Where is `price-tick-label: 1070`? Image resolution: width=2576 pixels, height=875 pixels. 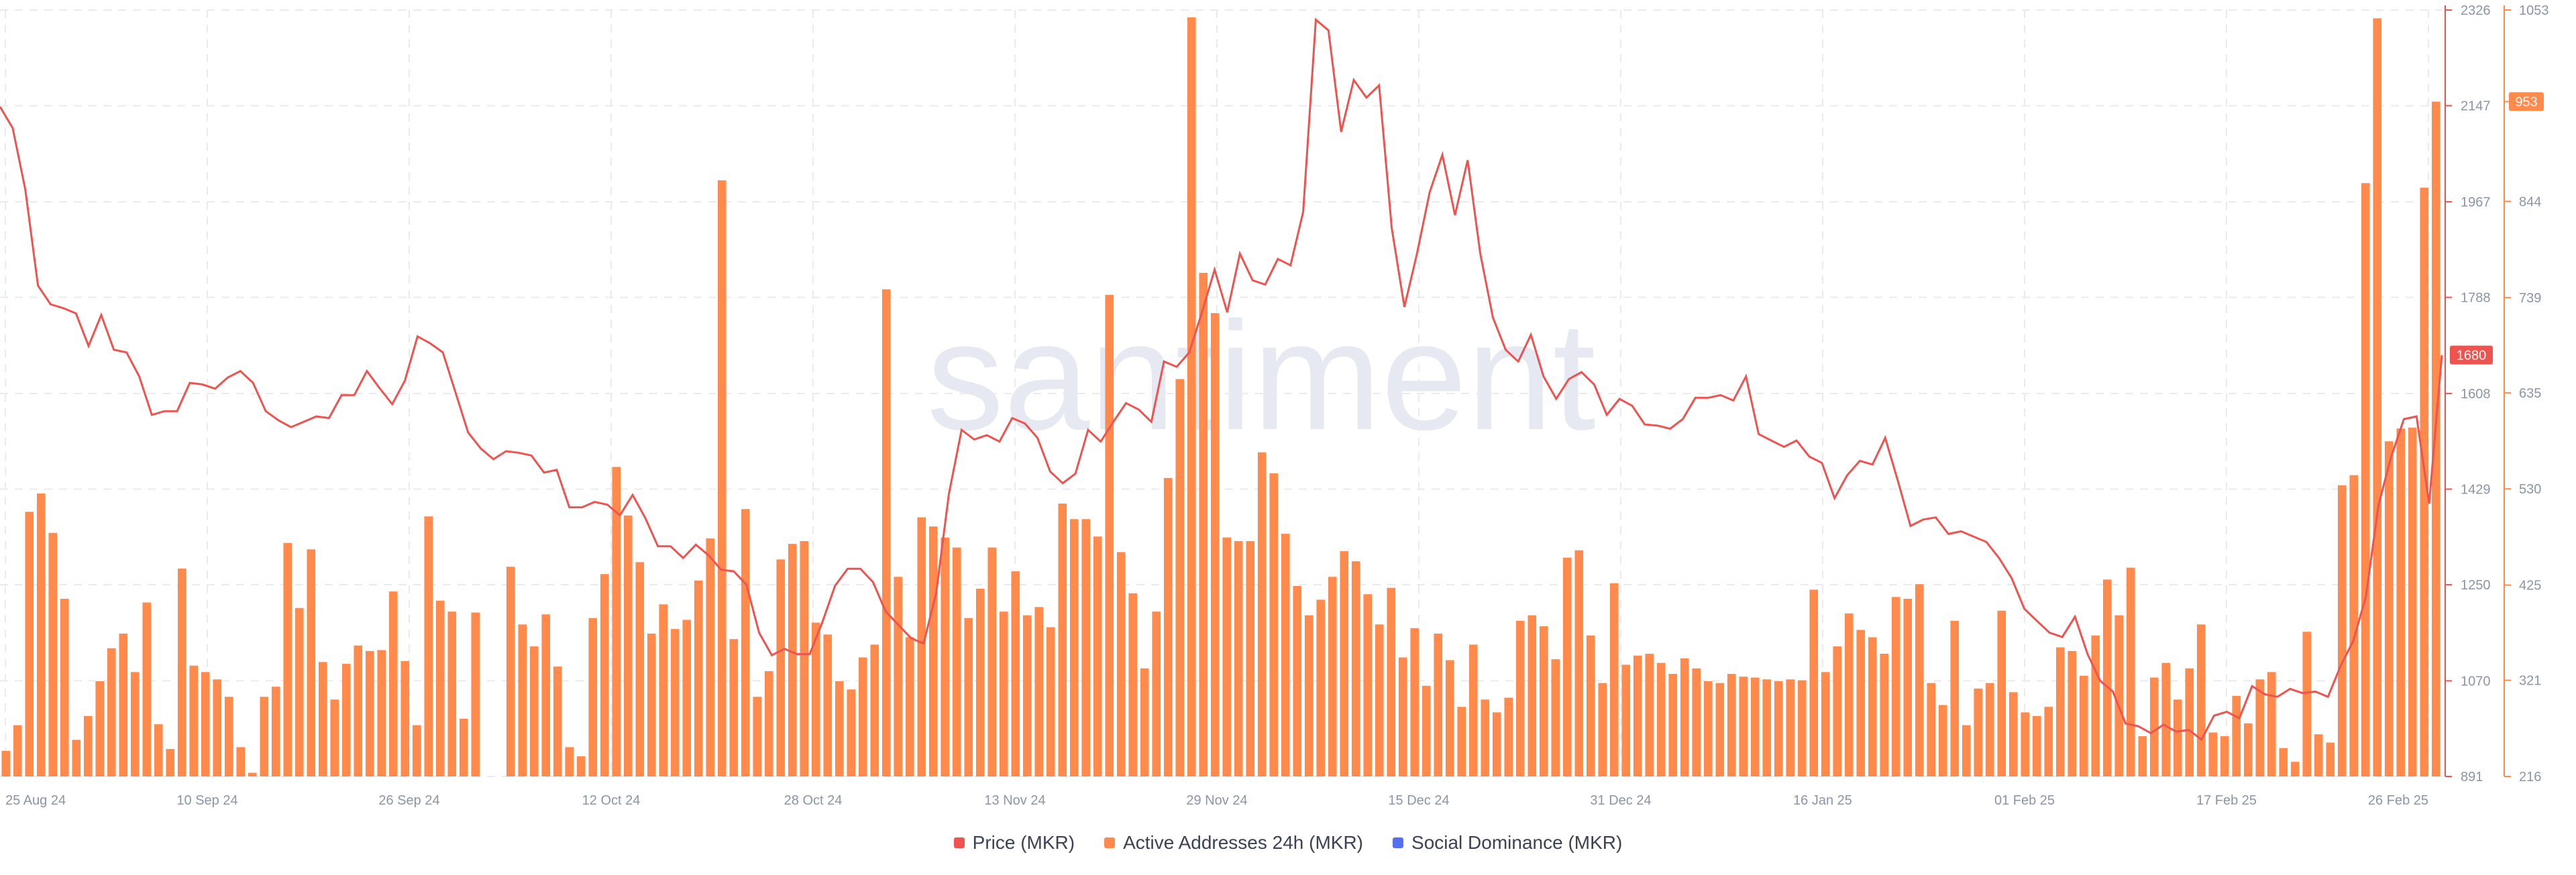
price-tick-label: 1070 is located at coordinates (2476, 681).